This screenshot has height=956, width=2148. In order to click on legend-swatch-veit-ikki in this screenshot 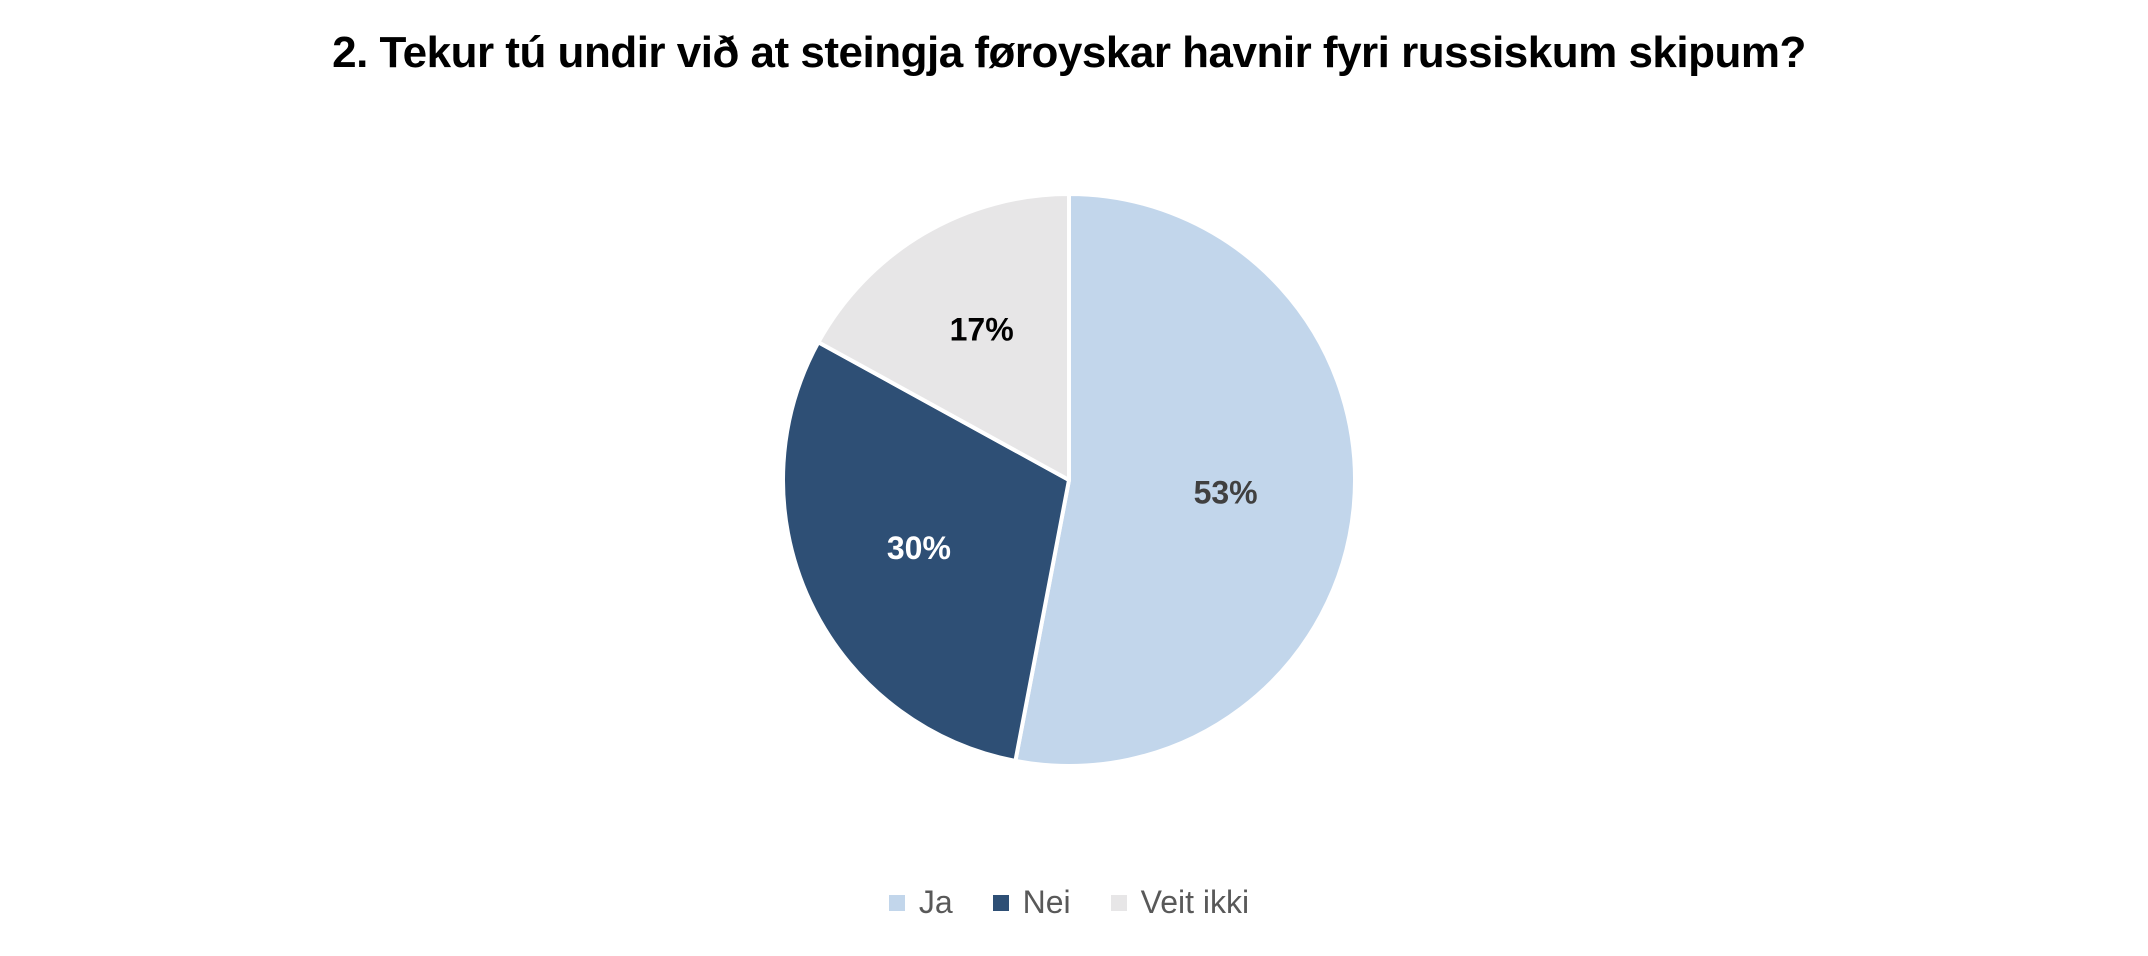, I will do `click(1118, 902)`.